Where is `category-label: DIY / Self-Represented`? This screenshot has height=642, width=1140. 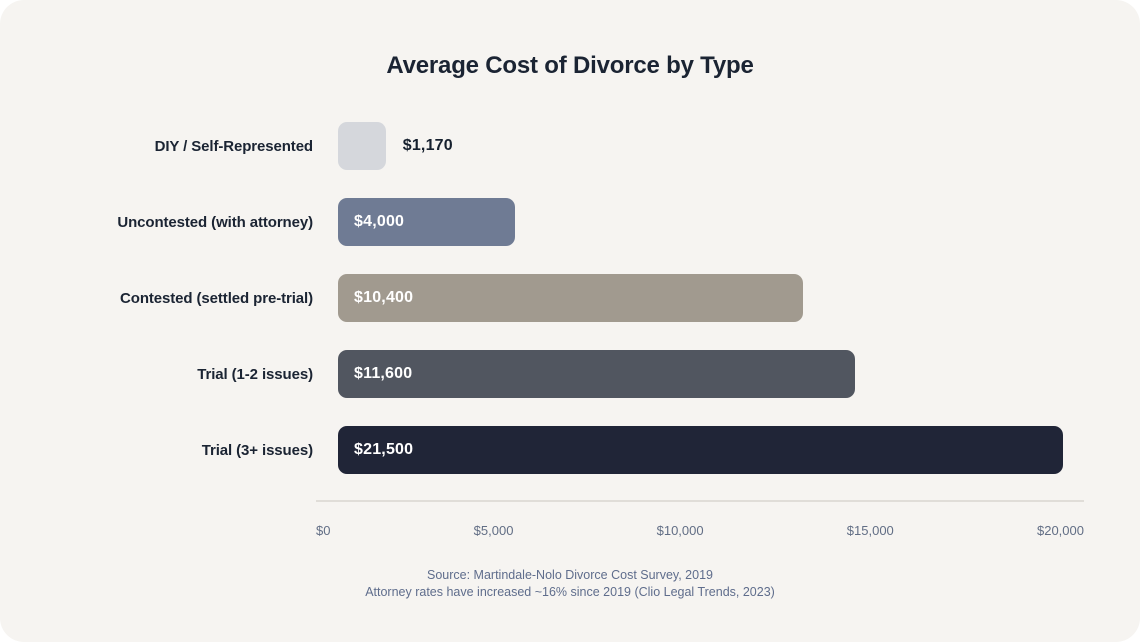
category-label: DIY / Self-Represented is located at coordinates (234, 146).